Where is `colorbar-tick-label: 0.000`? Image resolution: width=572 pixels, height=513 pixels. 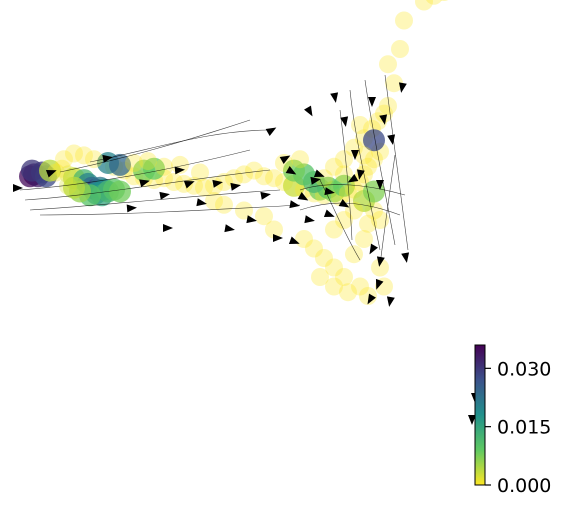
colorbar-tick-label: 0.000 is located at coordinates (524, 486).